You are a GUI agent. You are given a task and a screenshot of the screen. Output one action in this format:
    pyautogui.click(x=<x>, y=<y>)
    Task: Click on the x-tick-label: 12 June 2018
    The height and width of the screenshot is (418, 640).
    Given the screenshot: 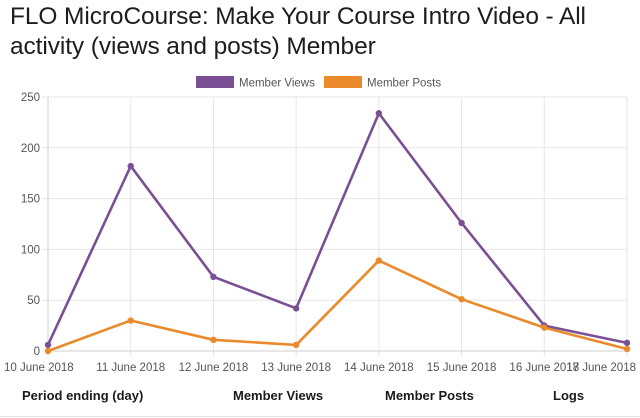 What is the action you would take?
    pyautogui.click(x=214, y=368)
    